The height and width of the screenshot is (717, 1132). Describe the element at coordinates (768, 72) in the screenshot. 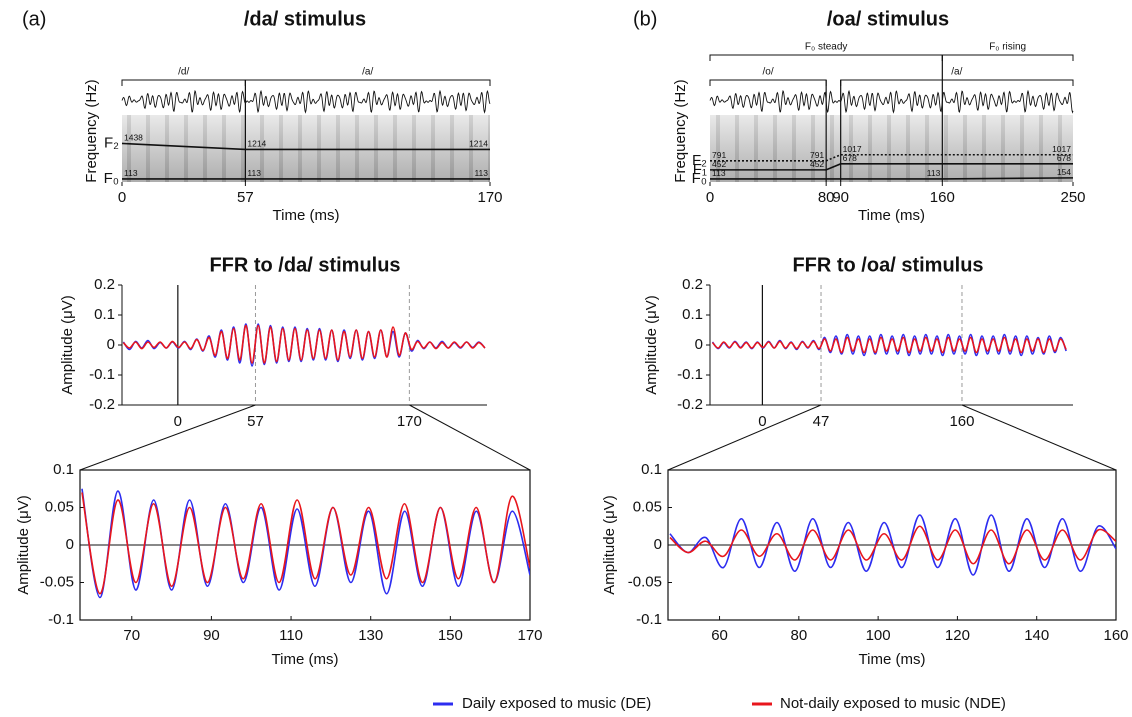

I see `segment-label: /o/` at that location.